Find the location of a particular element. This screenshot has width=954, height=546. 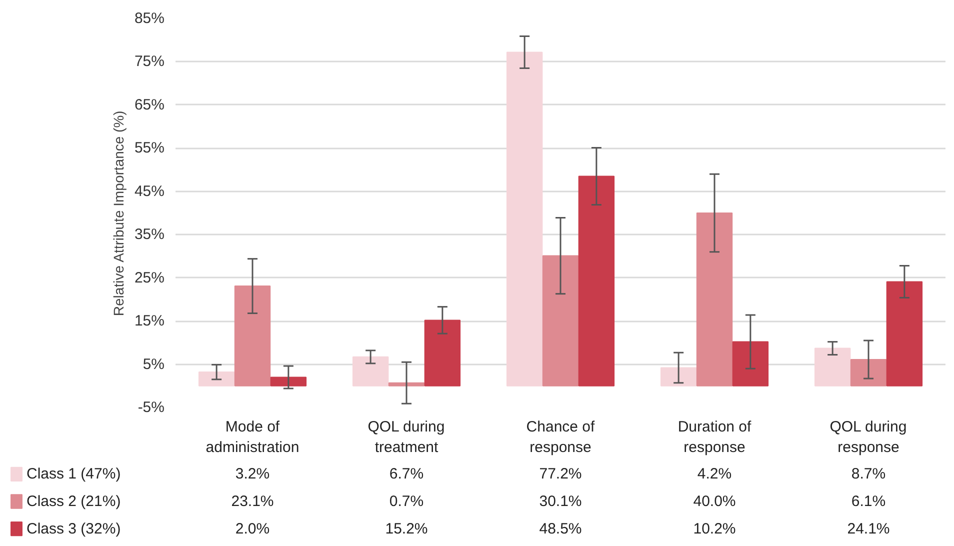

y-tick-label: 55% is located at coordinates (149, 148).